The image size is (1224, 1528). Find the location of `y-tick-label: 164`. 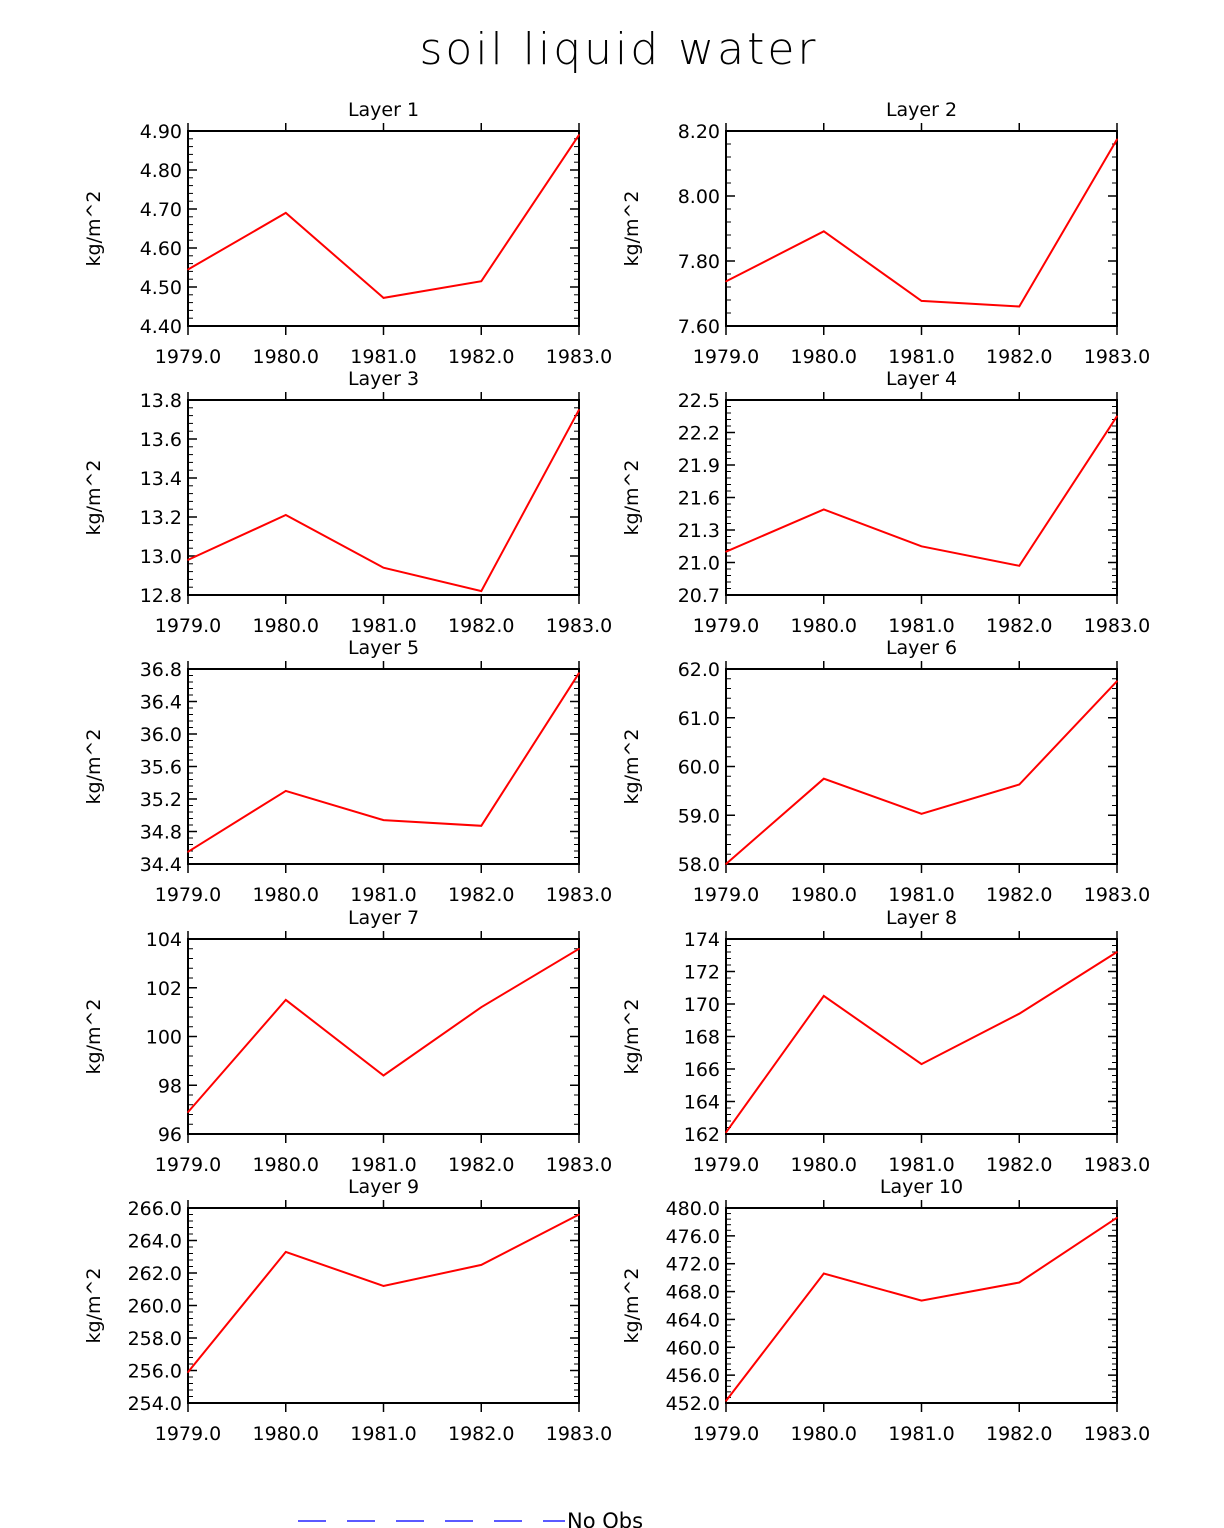

y-tick-label: 164 is located at coordinates (702, 1103).